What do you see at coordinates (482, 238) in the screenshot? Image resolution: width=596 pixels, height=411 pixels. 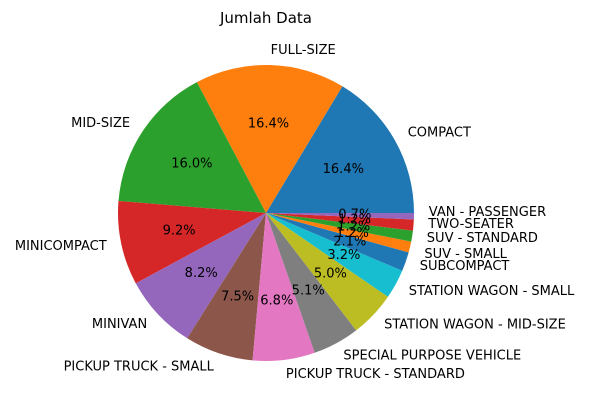 I see `slice-label-suv-standard: SUV - STANDARD` at bounding box center [482, 238].